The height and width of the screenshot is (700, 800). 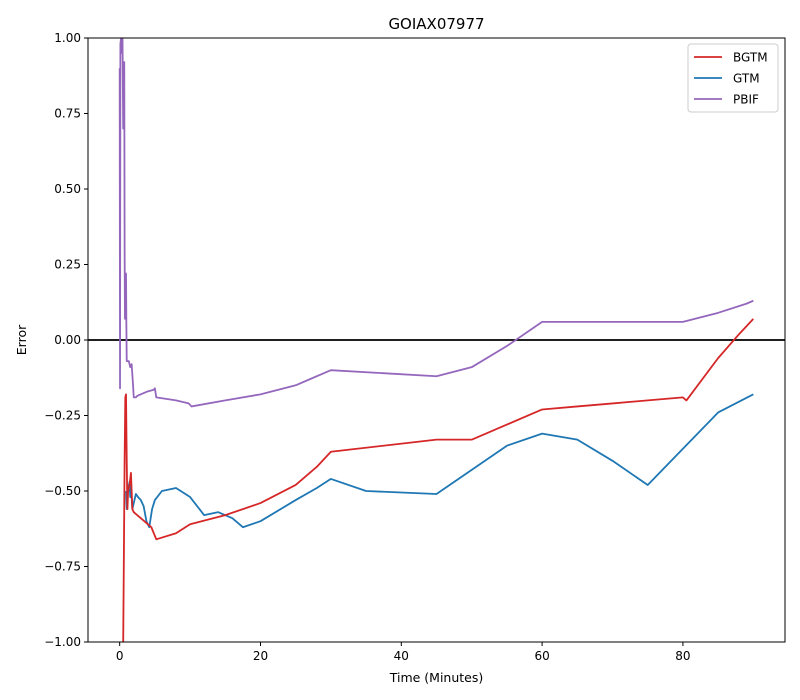 What do you see at coordinates (682, 656) in the screenshot?
I see `x-tick-label: 80` at bounding box center [682, 656].